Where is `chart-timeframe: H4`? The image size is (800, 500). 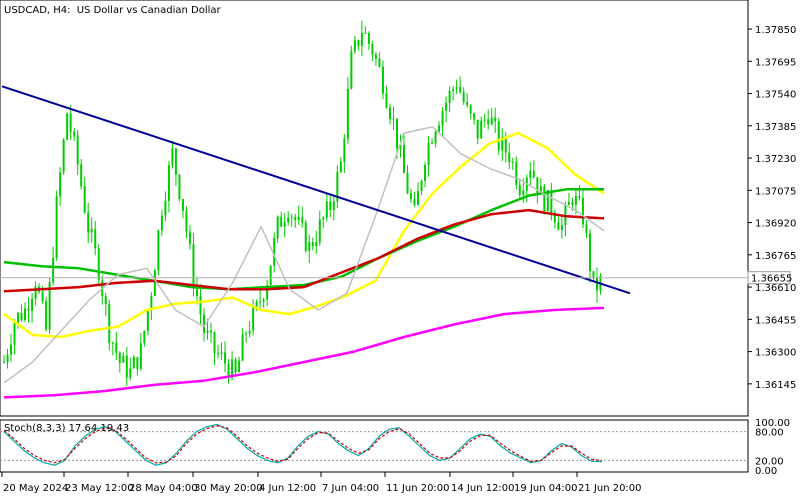
chart-timeframe: H4 is located at coordinates (60, 10).